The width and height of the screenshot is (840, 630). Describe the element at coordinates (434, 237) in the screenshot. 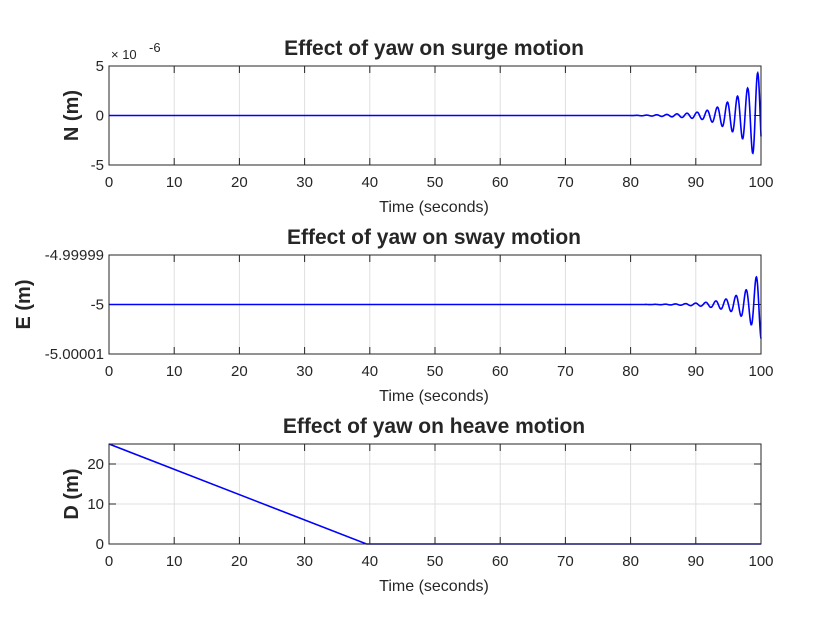

I see `chart-title: Effect of yaw on sway motion` at that location.